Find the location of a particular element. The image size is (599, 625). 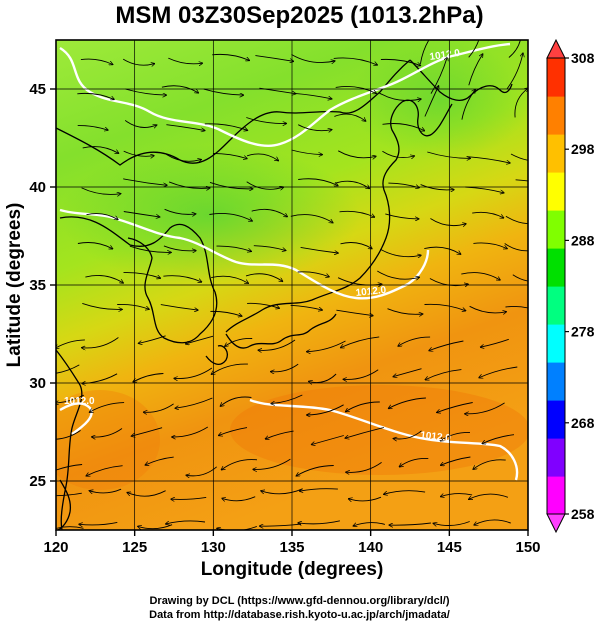

cool-region-north is located at coordinates (439, 100).